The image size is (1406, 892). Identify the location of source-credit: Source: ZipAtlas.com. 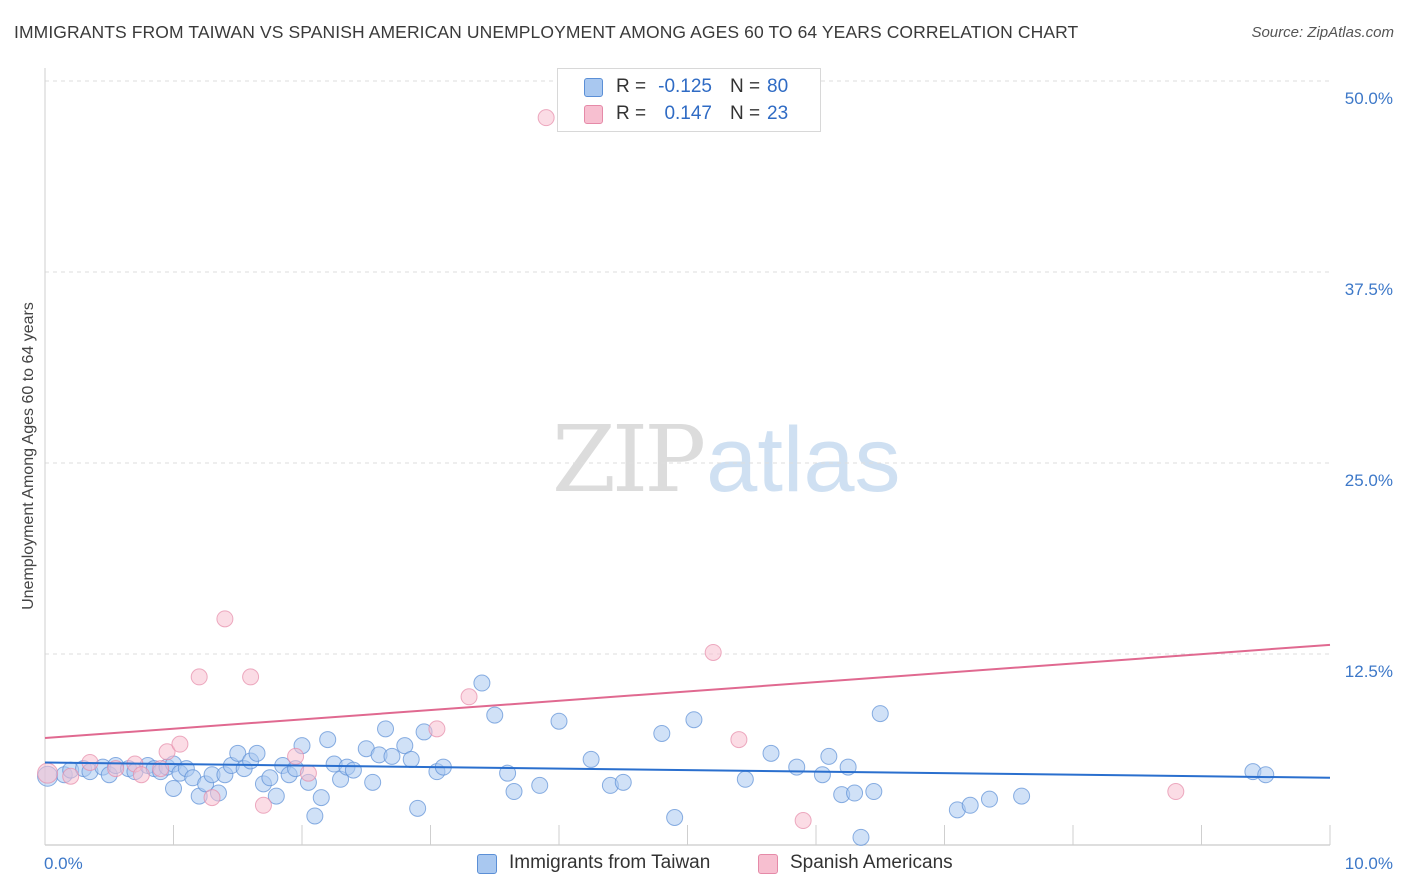
(1322, 32).